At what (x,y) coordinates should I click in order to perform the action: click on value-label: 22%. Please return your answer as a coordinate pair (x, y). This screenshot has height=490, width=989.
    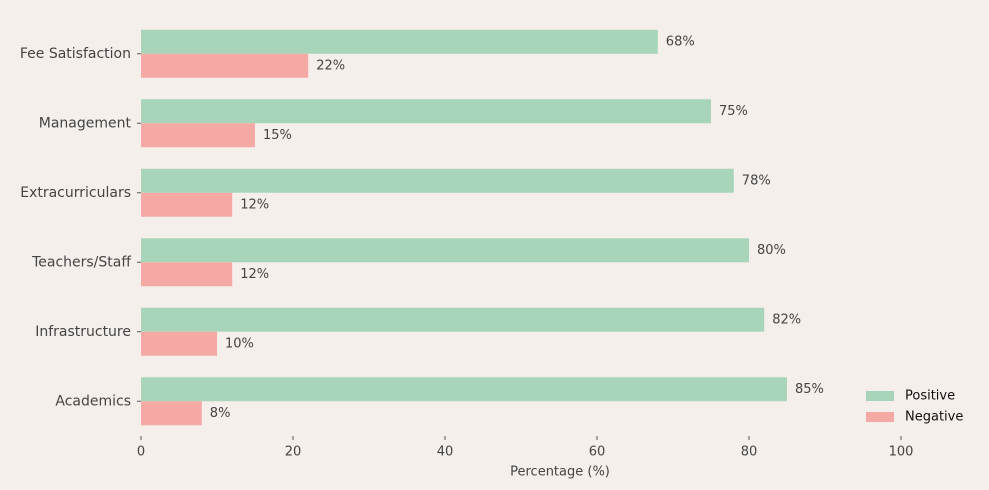
    Looking at the image, I should click on (330, 65).